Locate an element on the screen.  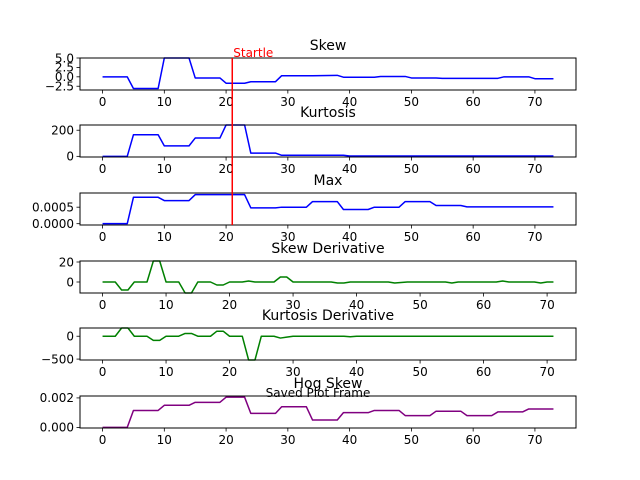
y-tick-label: 0.0000 is located at coordinates (53, 224).